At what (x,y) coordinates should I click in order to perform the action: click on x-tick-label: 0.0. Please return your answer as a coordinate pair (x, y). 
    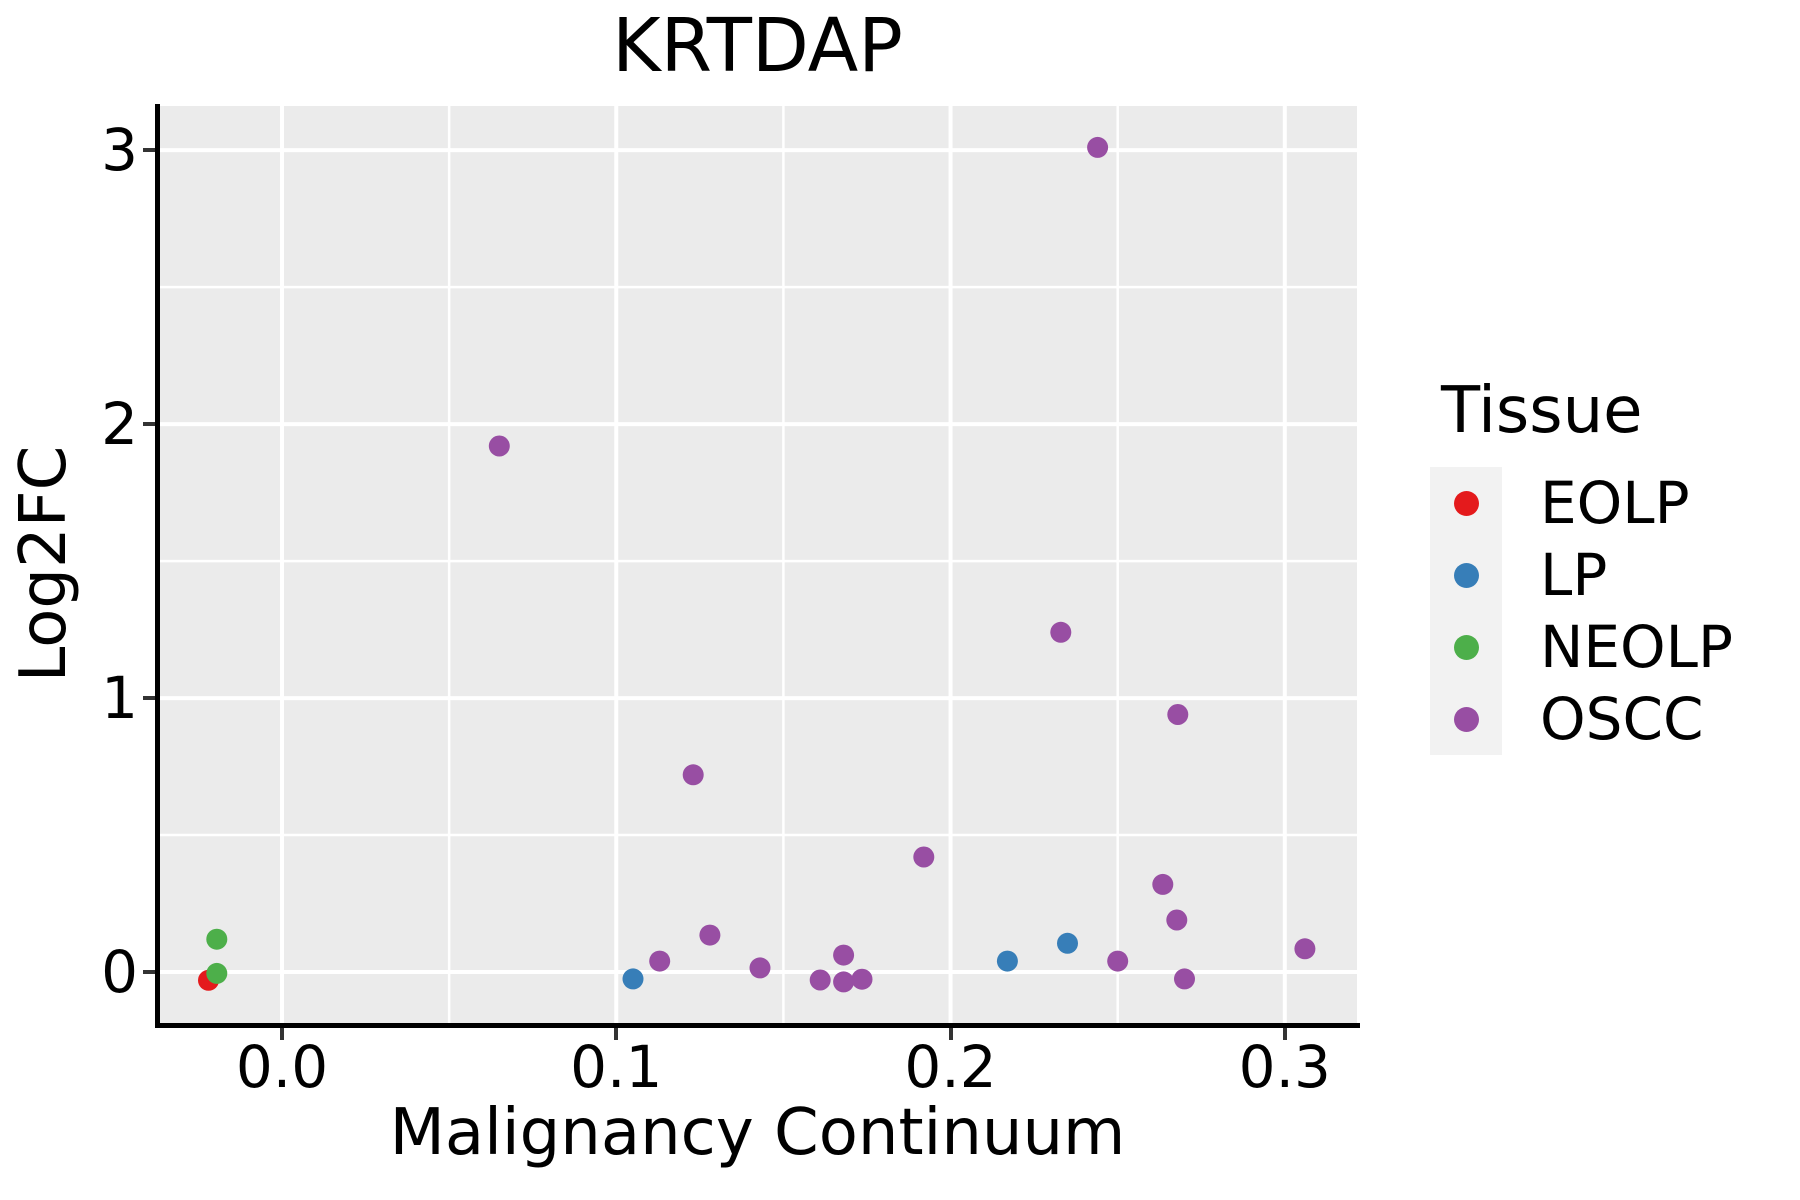
    Looking at the image, I should click on (282, 1067).